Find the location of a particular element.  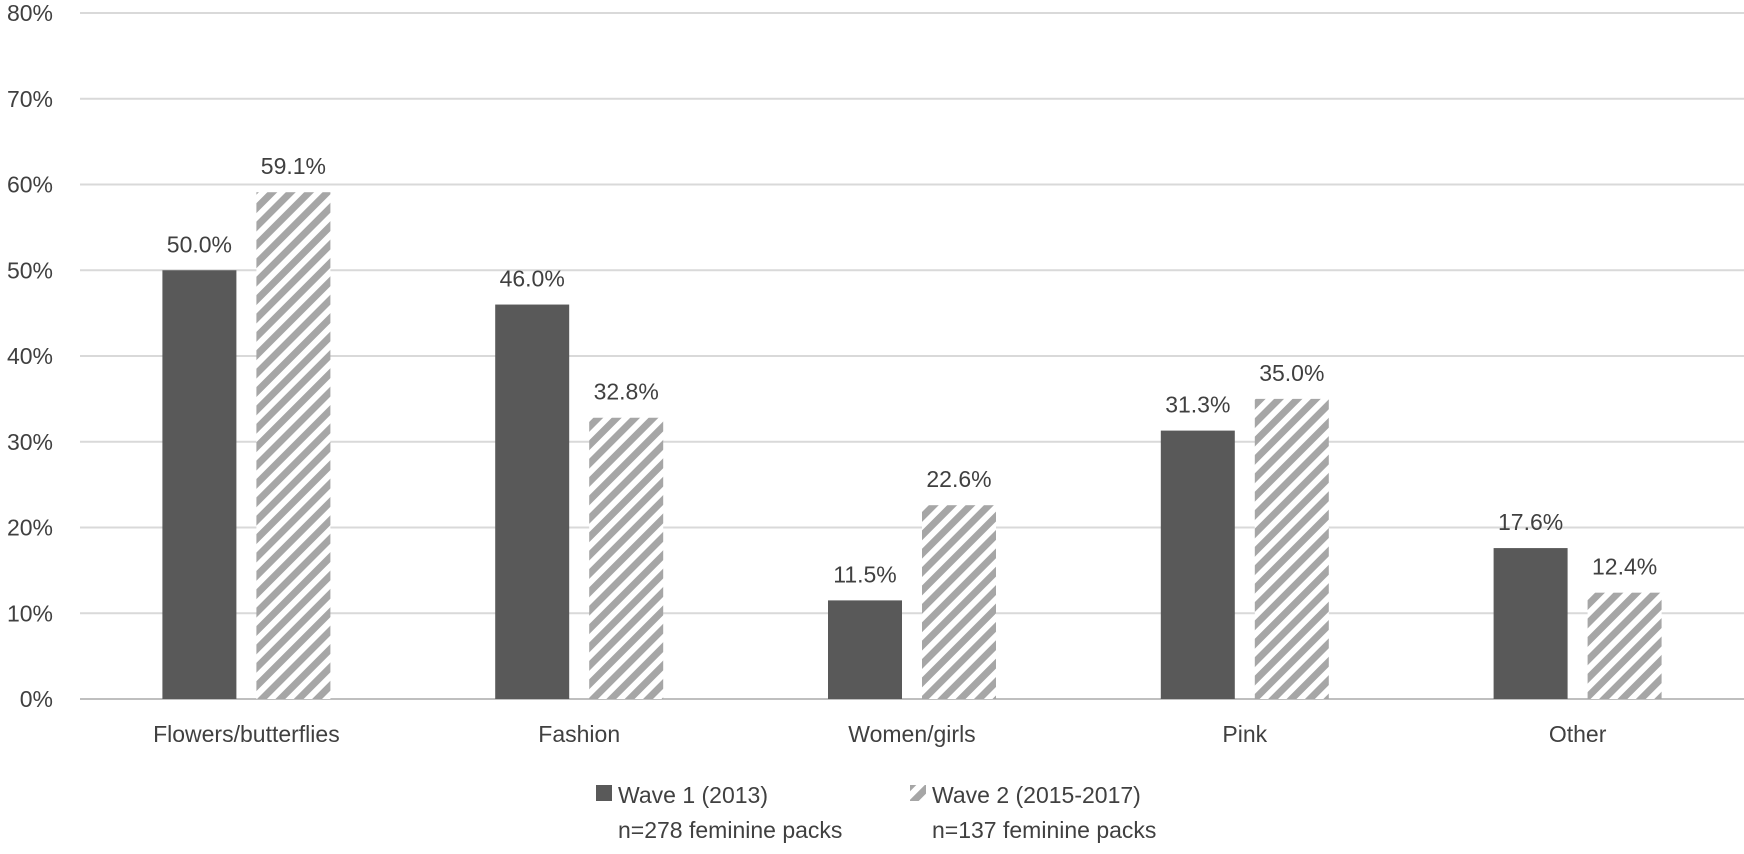

data-label: 46.0% is located at coordinates (532, 279).